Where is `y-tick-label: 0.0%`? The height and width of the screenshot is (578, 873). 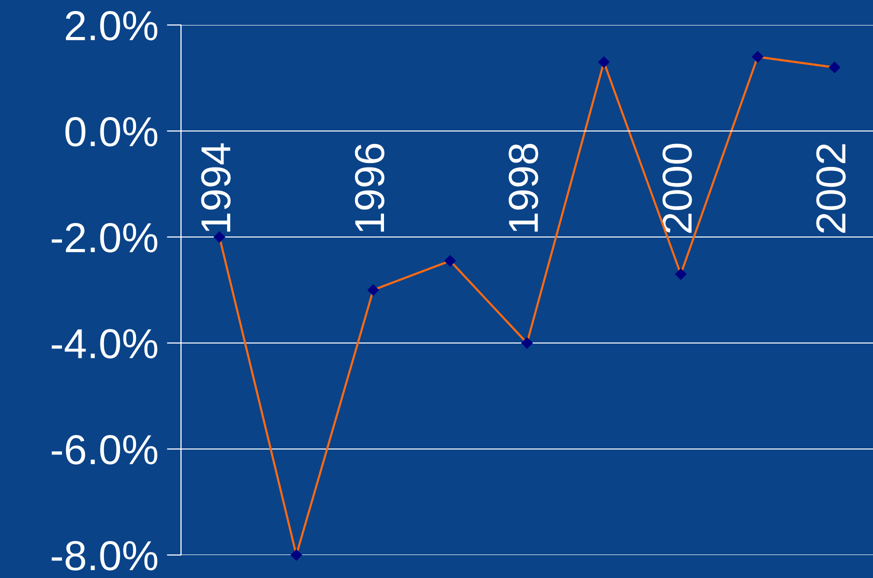 y-tick-label: 0.0% is located at coordinates (111, 132).